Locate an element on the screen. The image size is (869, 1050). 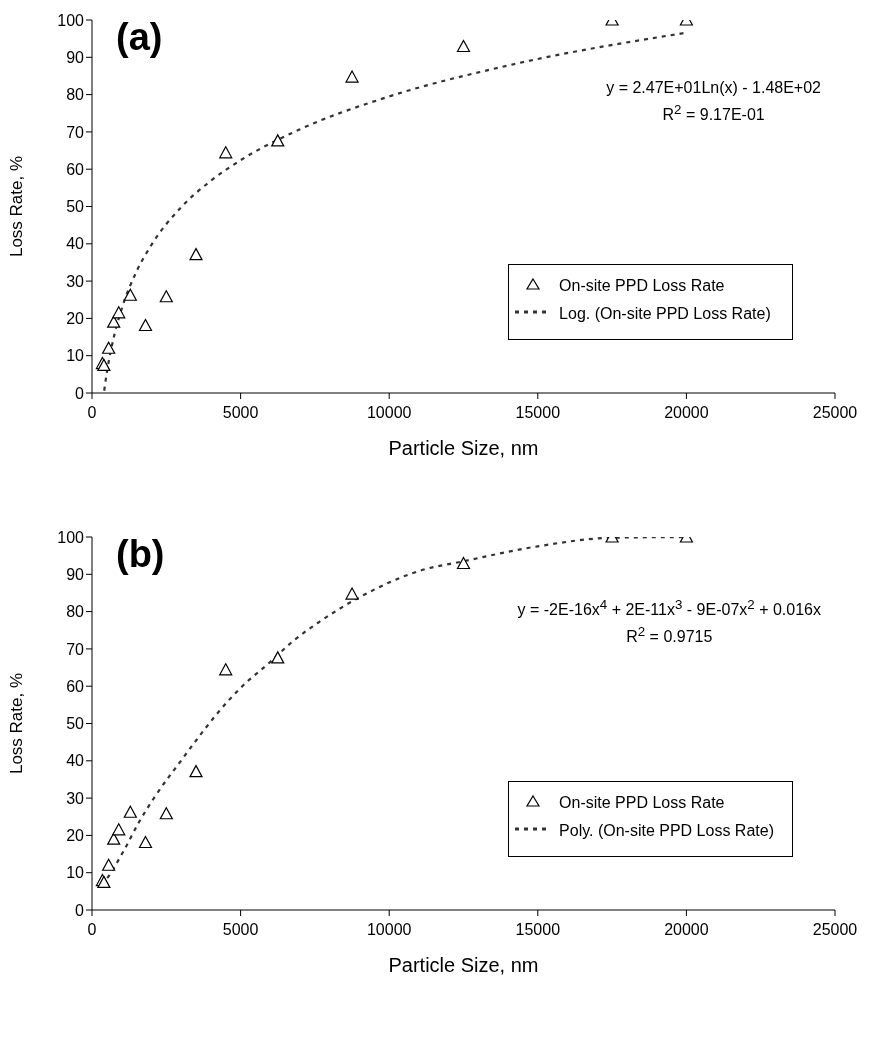
annotation: y = -2E-16x$^{4}$ + 2E-11x$^{3}$ - 9E-07x$^{2}$ + 0.016x is located at coordinates (669, 607).